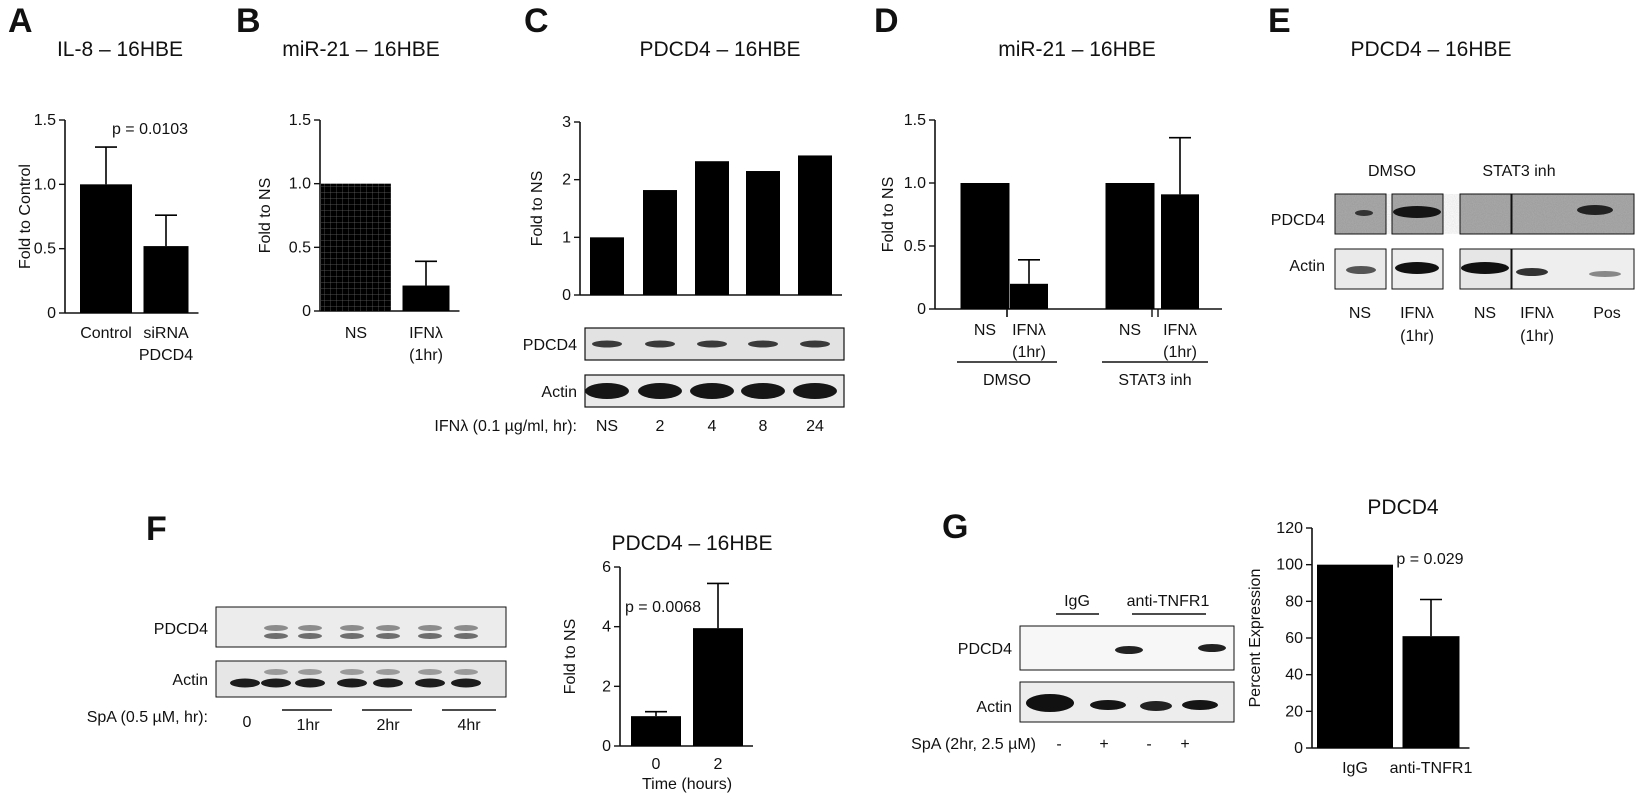 The height and width of the screenshot is (800, 1641). Describe the element at coordinates (886, 21) in the screenshot. I see `panel-letter-d: D` at that location.